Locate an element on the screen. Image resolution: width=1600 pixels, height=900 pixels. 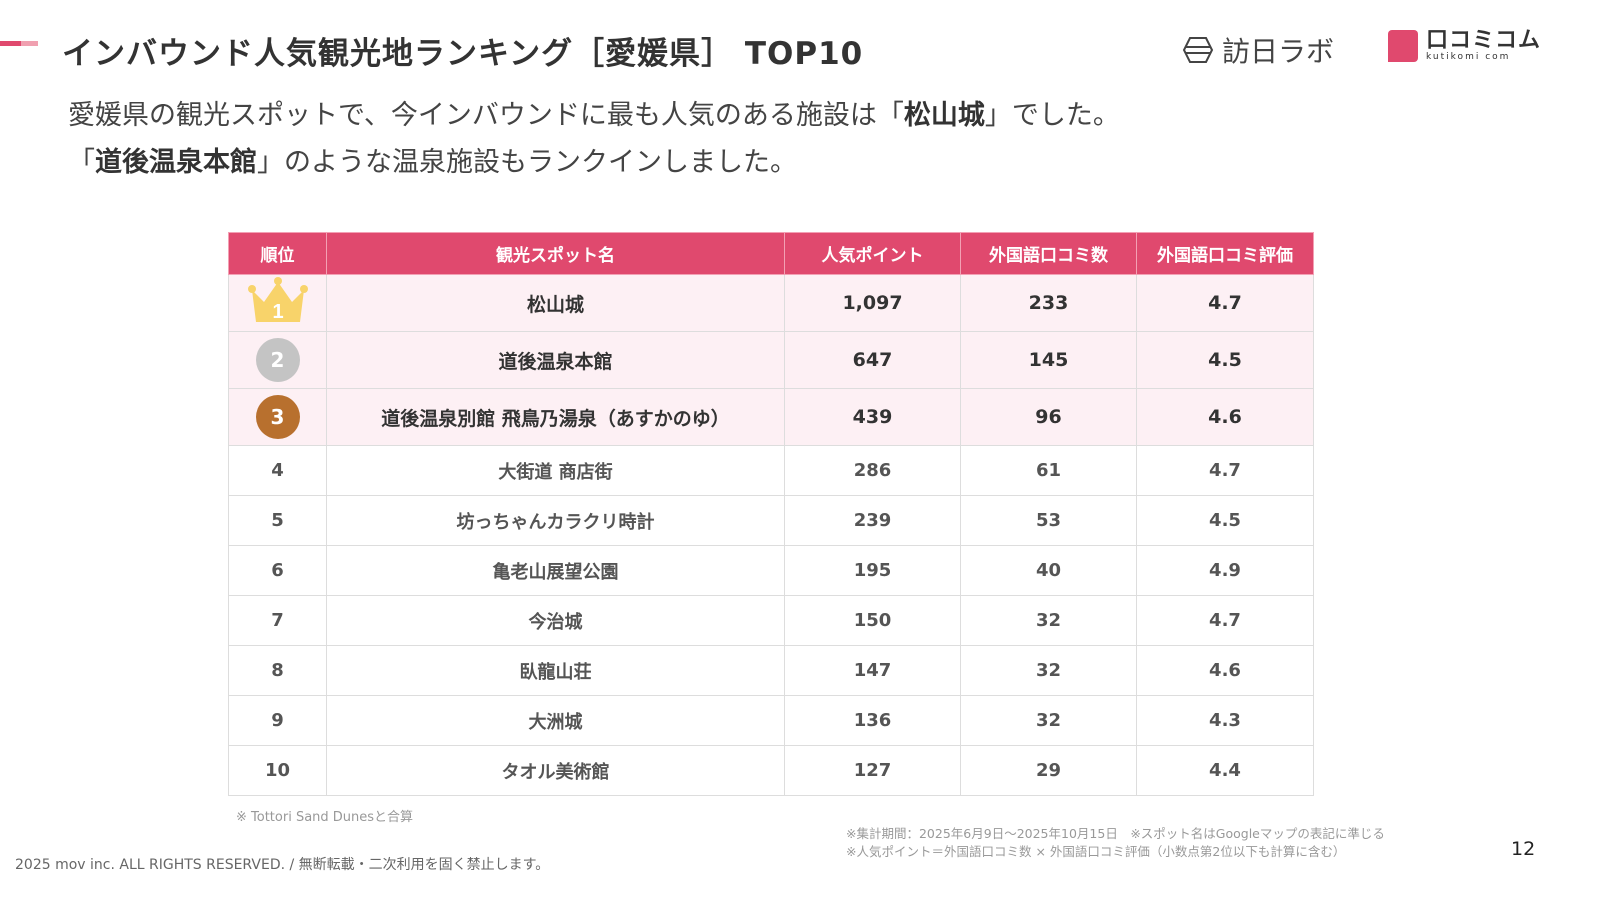
name-cell: タオル美術館 is located at coordinates (555, 770).